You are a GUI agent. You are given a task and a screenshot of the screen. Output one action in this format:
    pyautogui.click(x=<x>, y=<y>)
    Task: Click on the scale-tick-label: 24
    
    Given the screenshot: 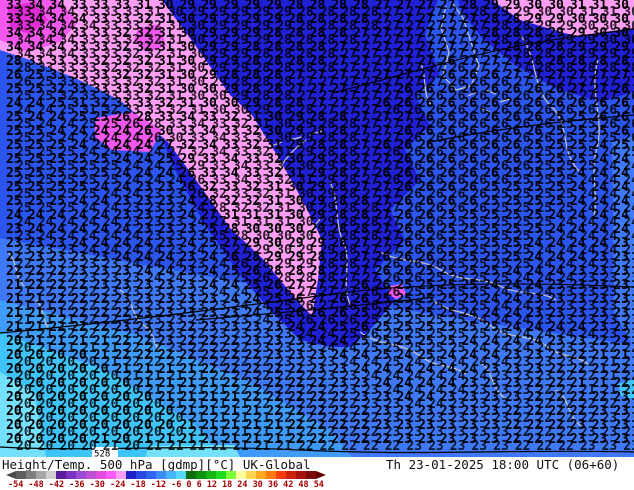 What is the action you would take?
    pyautogui.click(x=242, y=485)
    